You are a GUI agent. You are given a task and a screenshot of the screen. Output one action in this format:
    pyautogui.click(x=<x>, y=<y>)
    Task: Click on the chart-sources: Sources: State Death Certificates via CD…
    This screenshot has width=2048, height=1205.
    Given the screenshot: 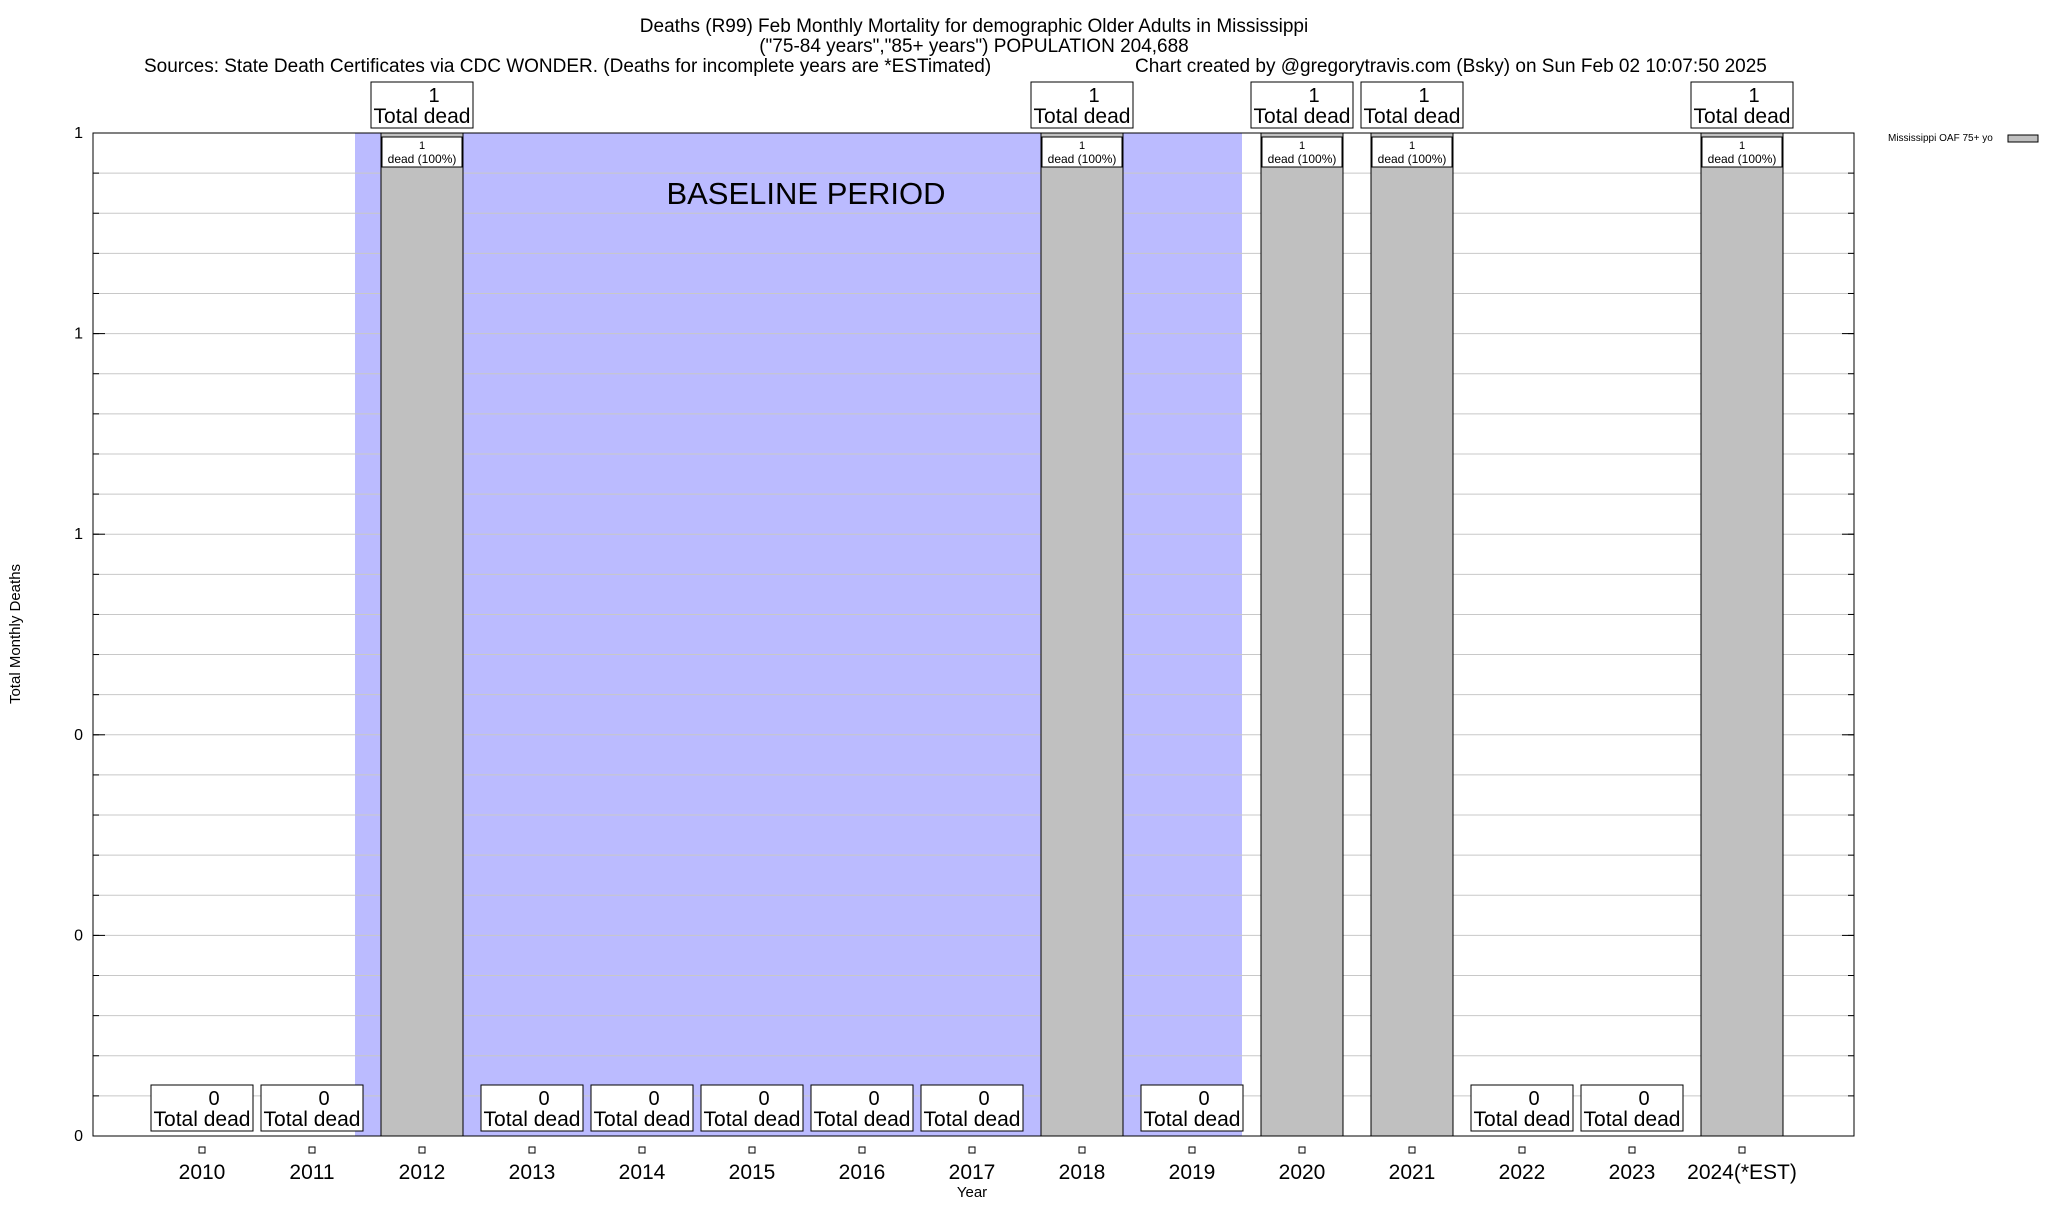 What is the action you would take?
    pyautogui.click(x=567, y=66)
    